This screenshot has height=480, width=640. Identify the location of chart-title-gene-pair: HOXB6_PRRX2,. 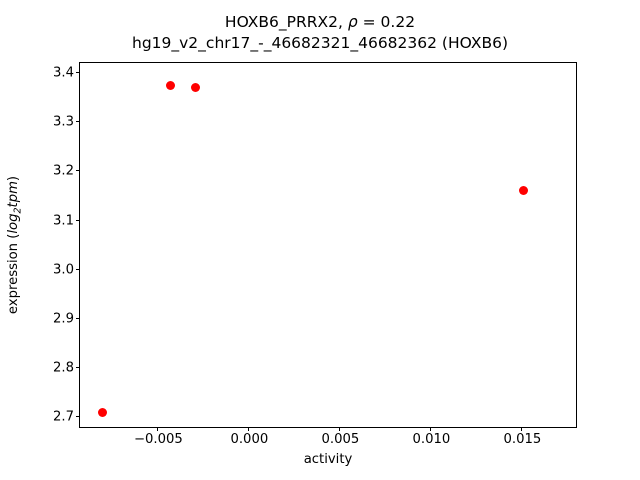
(286, 22).